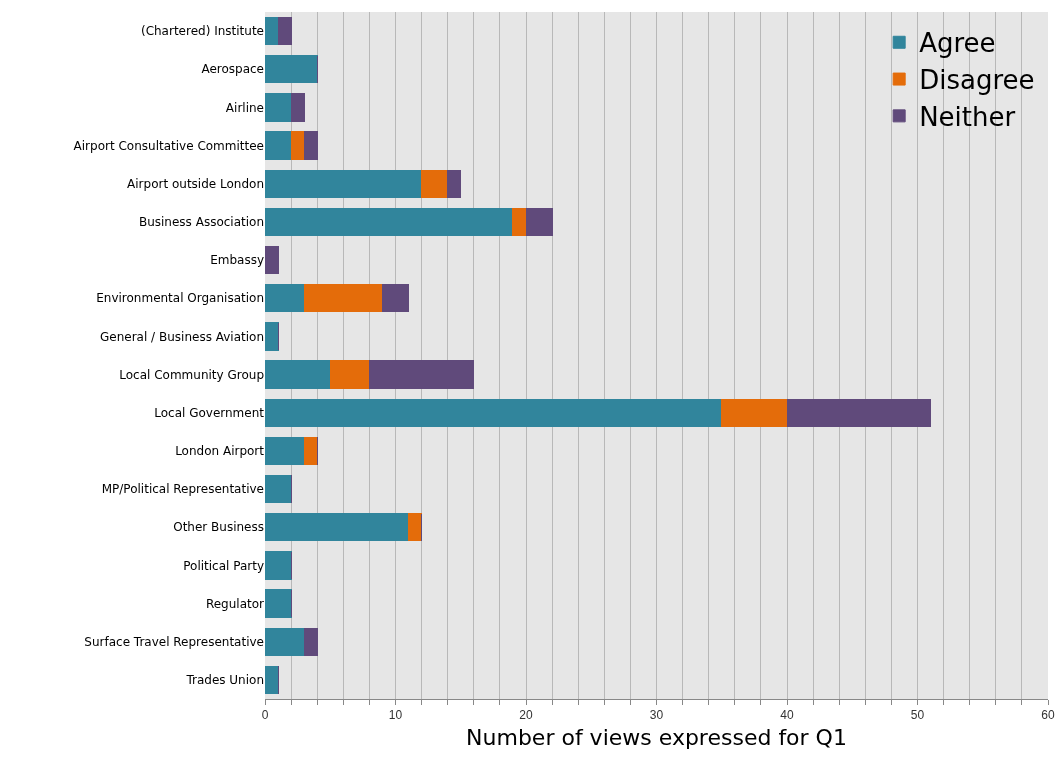  Describe the element at coordinates (218, 527) in the screenshot. I see `y-tick-label: Other Business` at that location.